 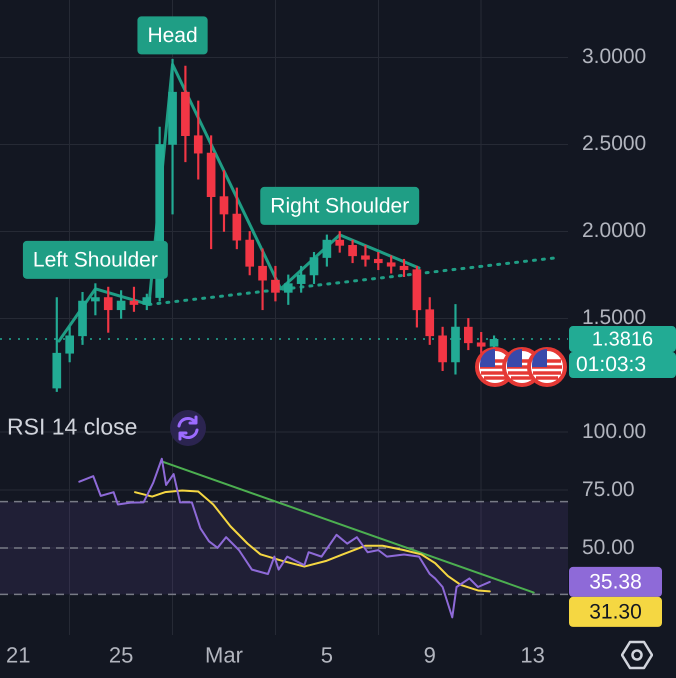 What do you see at coordinates (532, 655) in the screenshot?
I see `x-tick-label: 13` at bounding box center [532, 655].